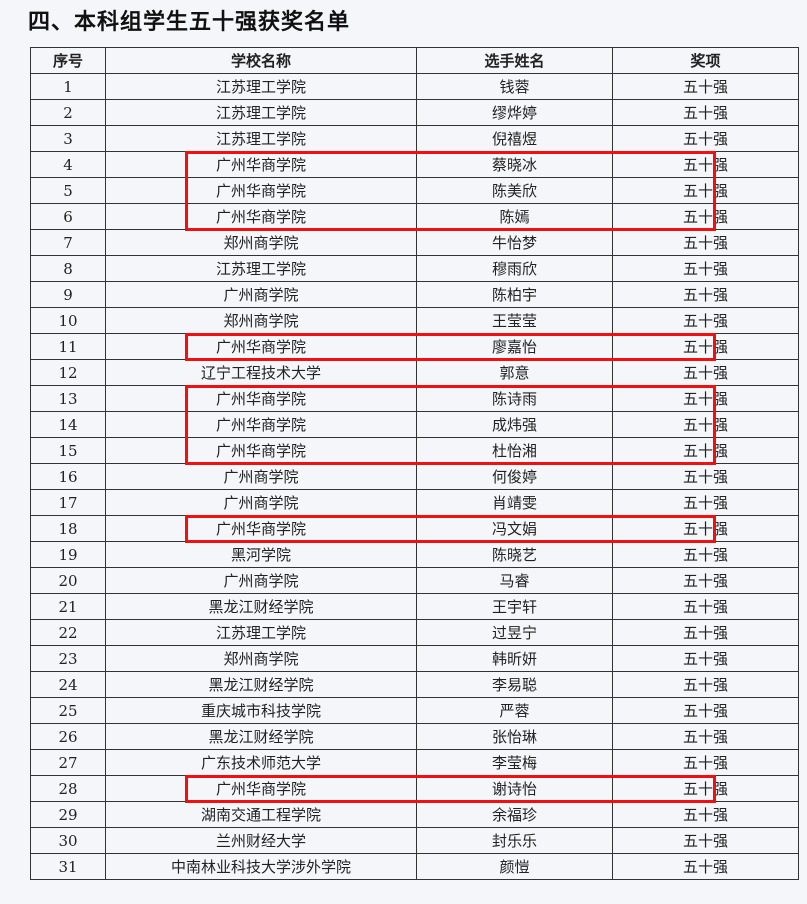  What do you see at coordinates (514, 60) in the screenshot?
I see `header-name: 选手姓名` at bounding box center [514, 60].